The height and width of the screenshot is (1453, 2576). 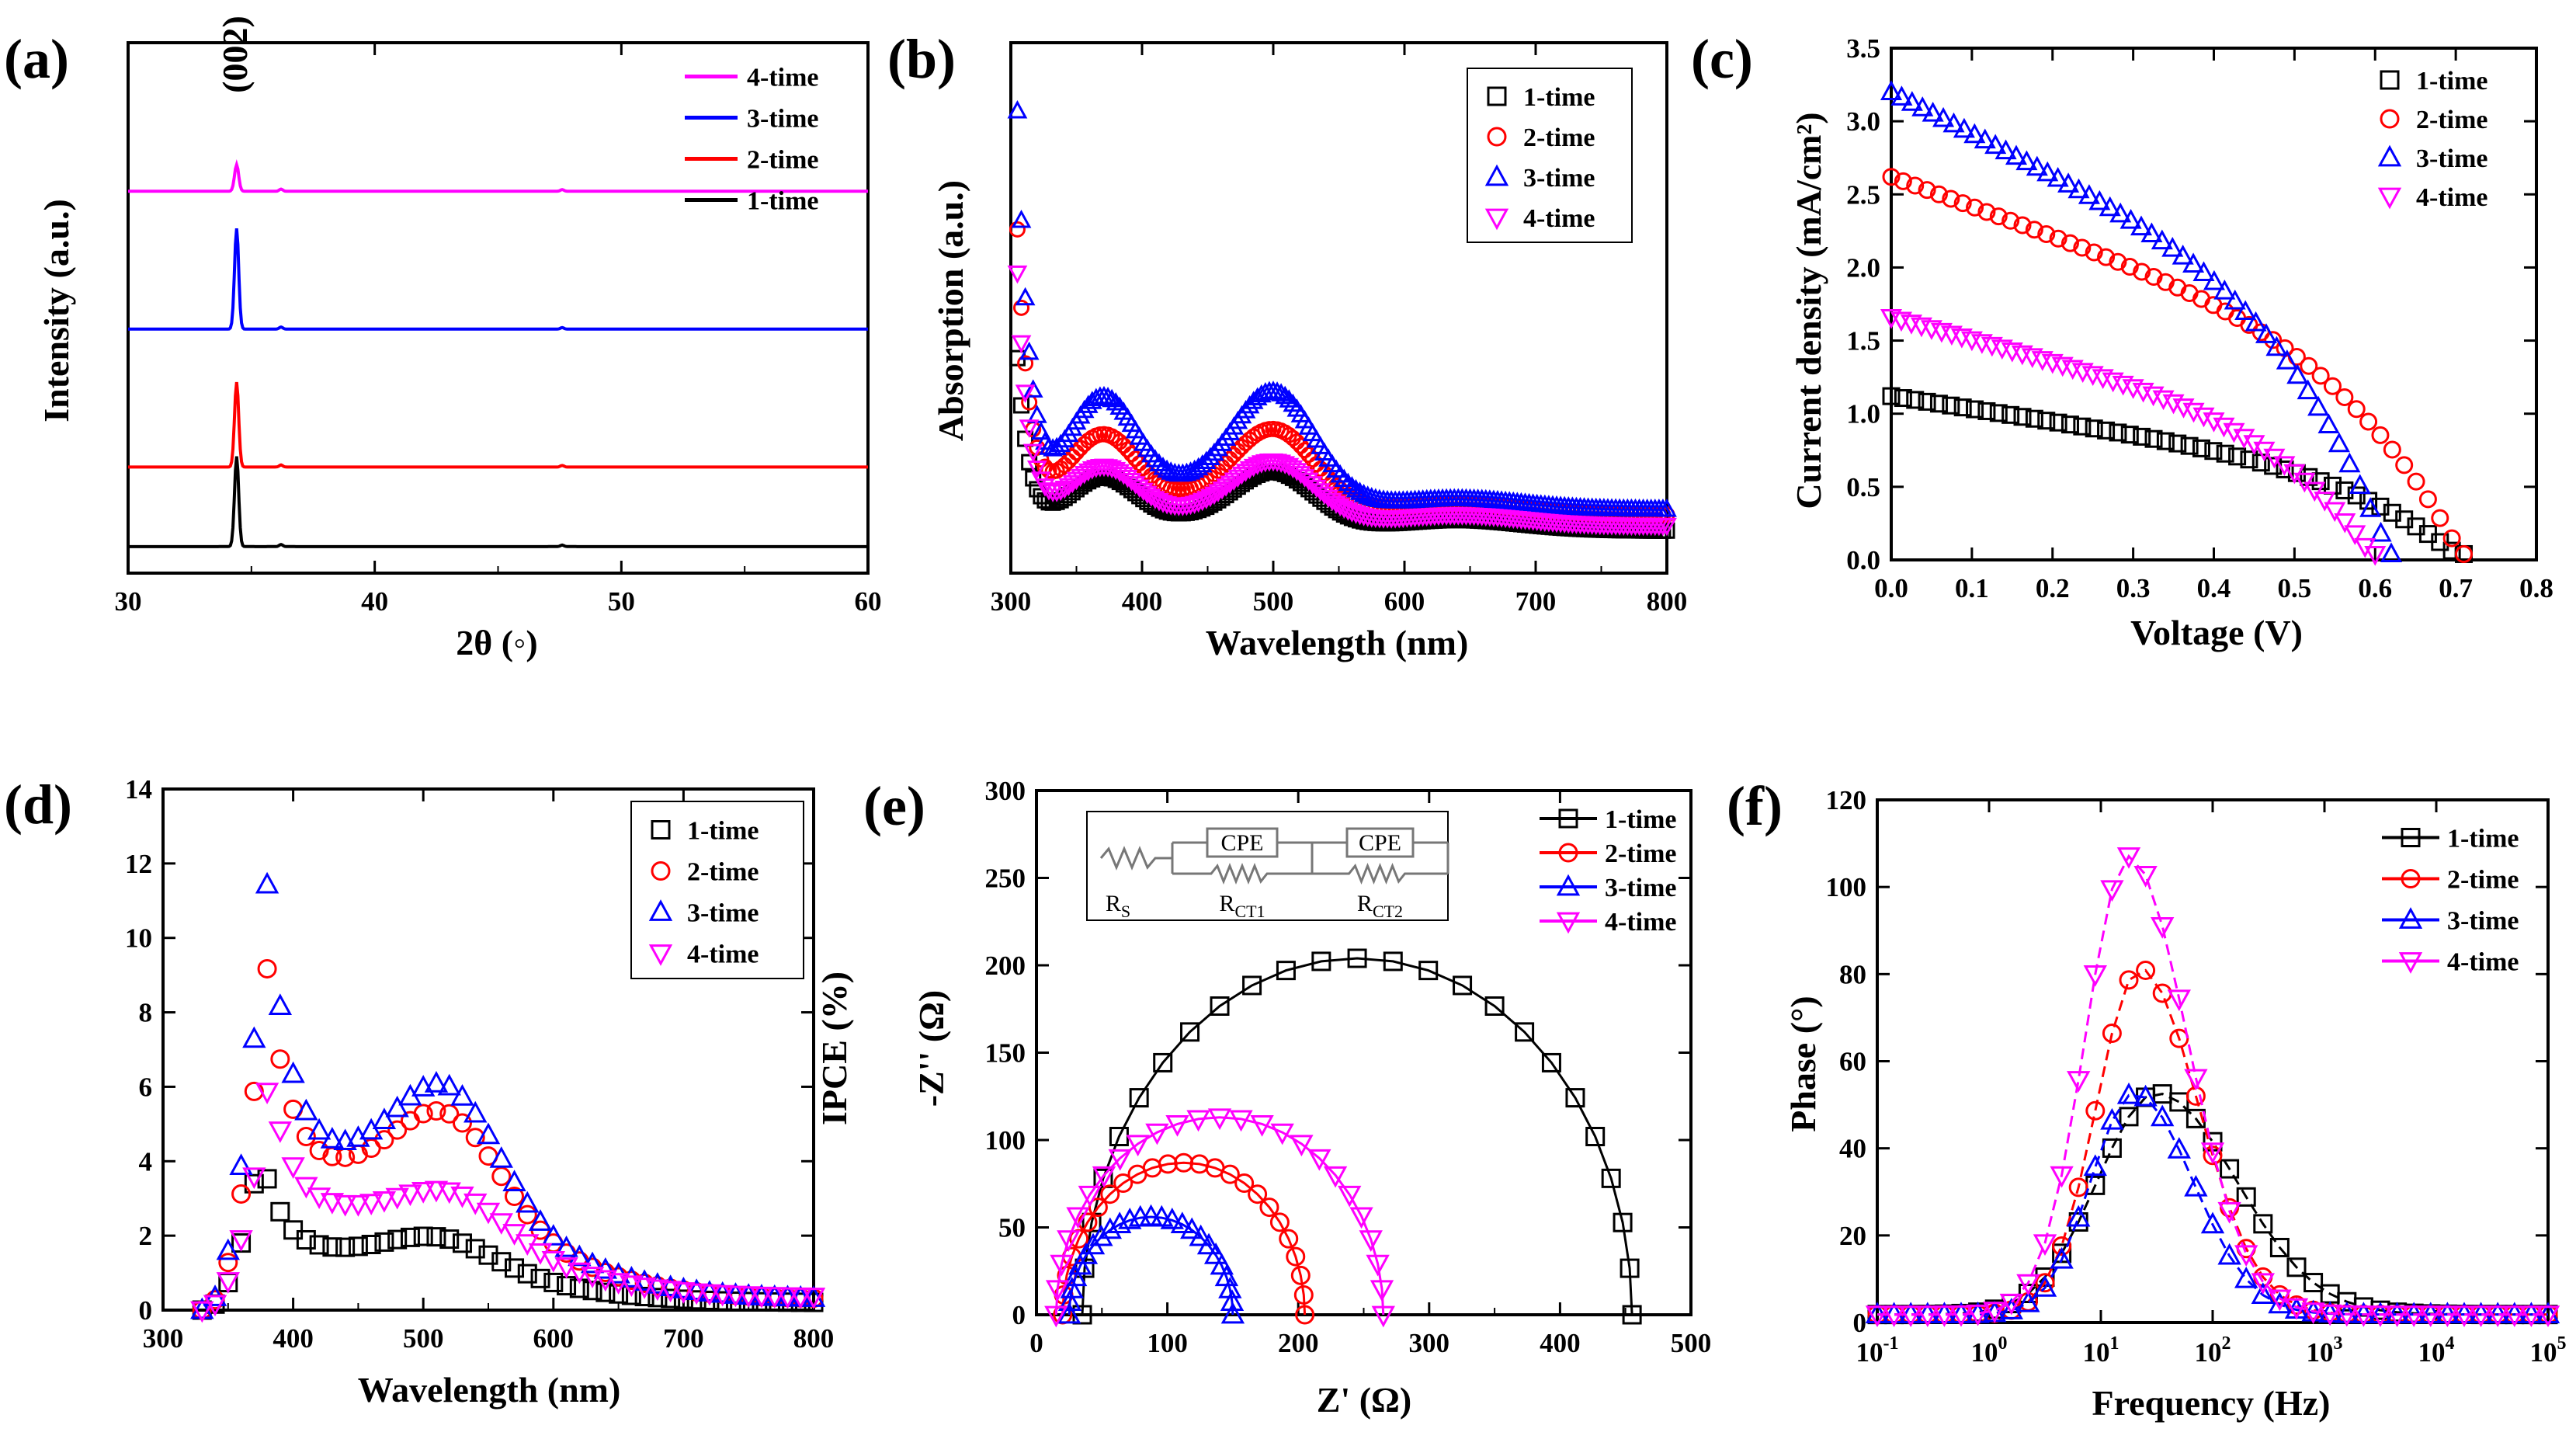 I want to click on series-line-3-time, so click(x=498, y=279).